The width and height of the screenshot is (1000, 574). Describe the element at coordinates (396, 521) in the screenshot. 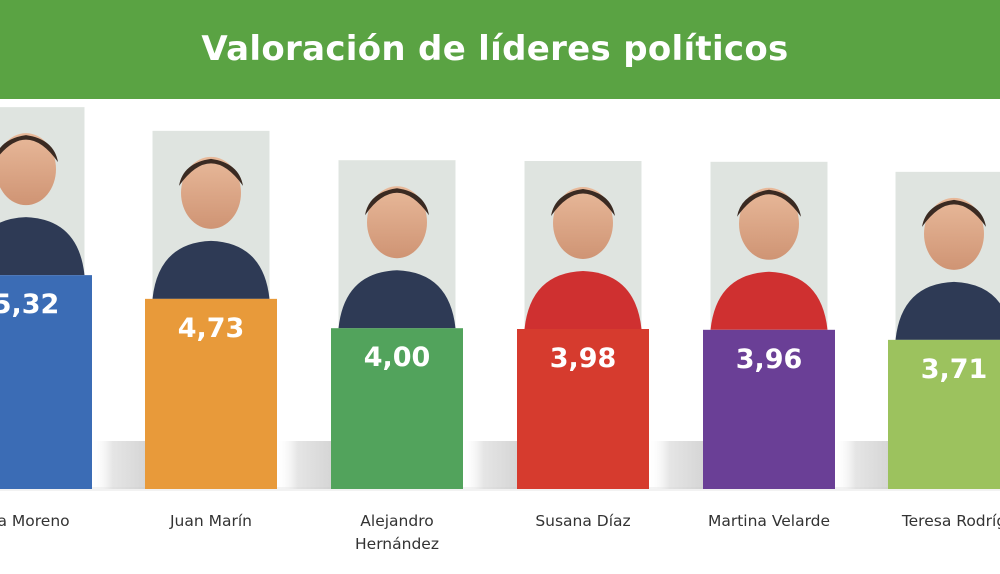

I see `category-label: Alejandro` at that location.